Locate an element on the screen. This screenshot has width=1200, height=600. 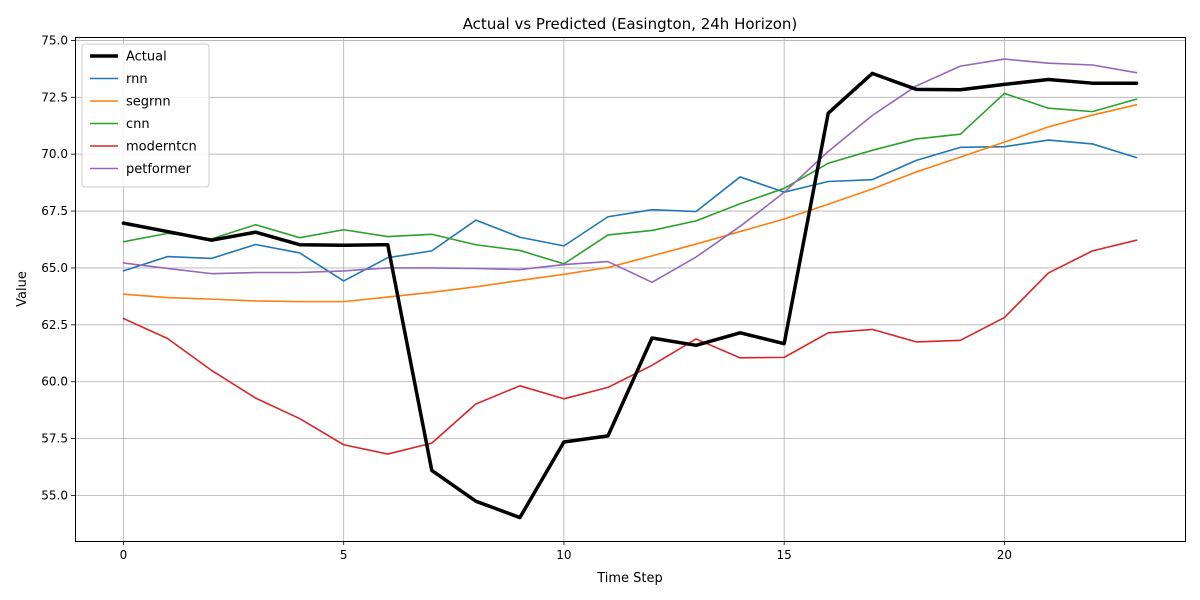
y-tick-label: 60.0 is located at coordinates (54, 382).